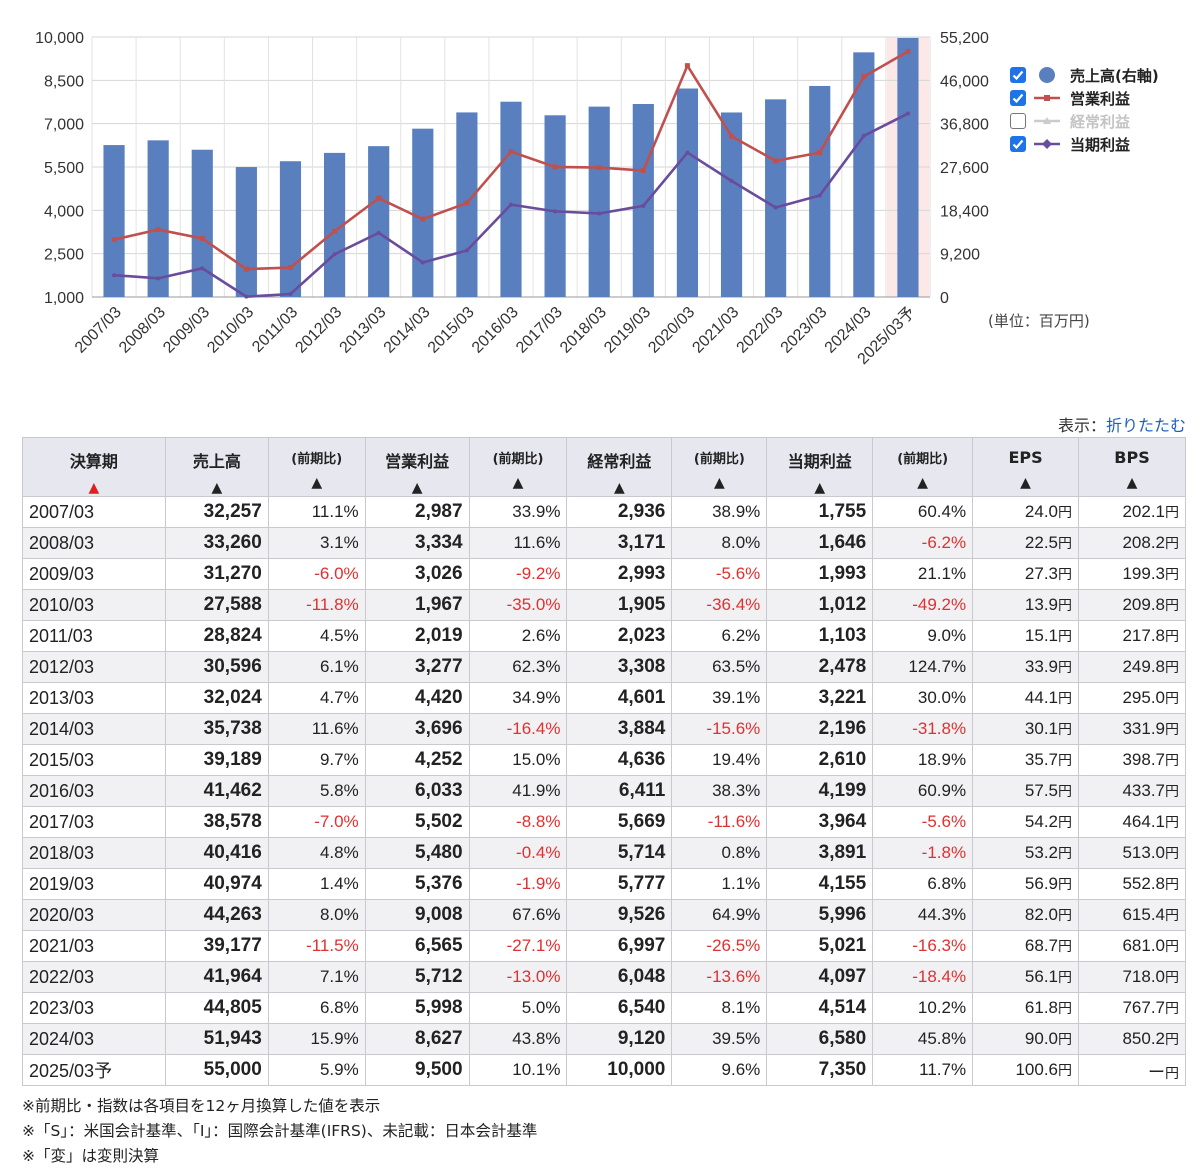 The width and height of the screenshot is (1200, 1170). What do you see at coordinates (142, 330) in the screenshot?
I see `category-label: 2008/03` at bounding box center [142, 330].